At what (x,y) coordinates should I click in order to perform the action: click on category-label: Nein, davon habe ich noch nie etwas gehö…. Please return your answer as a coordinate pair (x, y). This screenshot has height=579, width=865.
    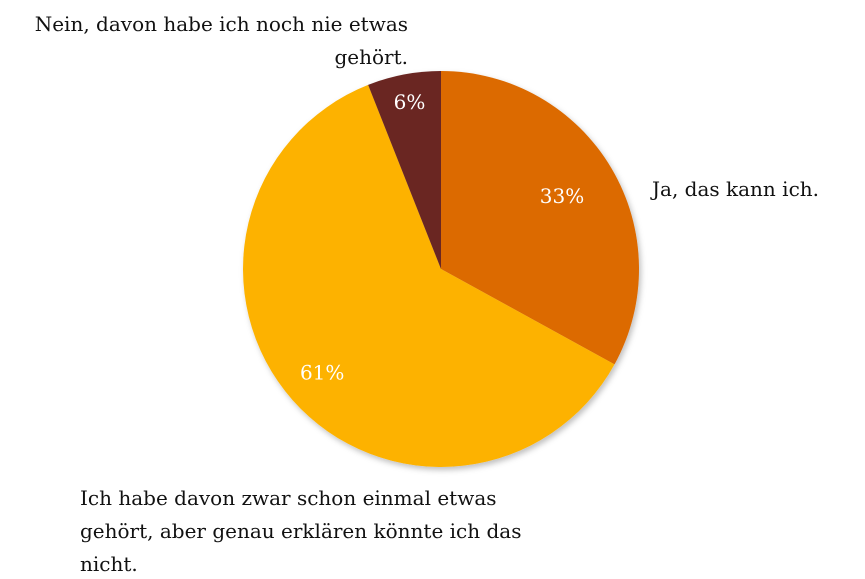
    Looking at the image, I should click on (221, 40).